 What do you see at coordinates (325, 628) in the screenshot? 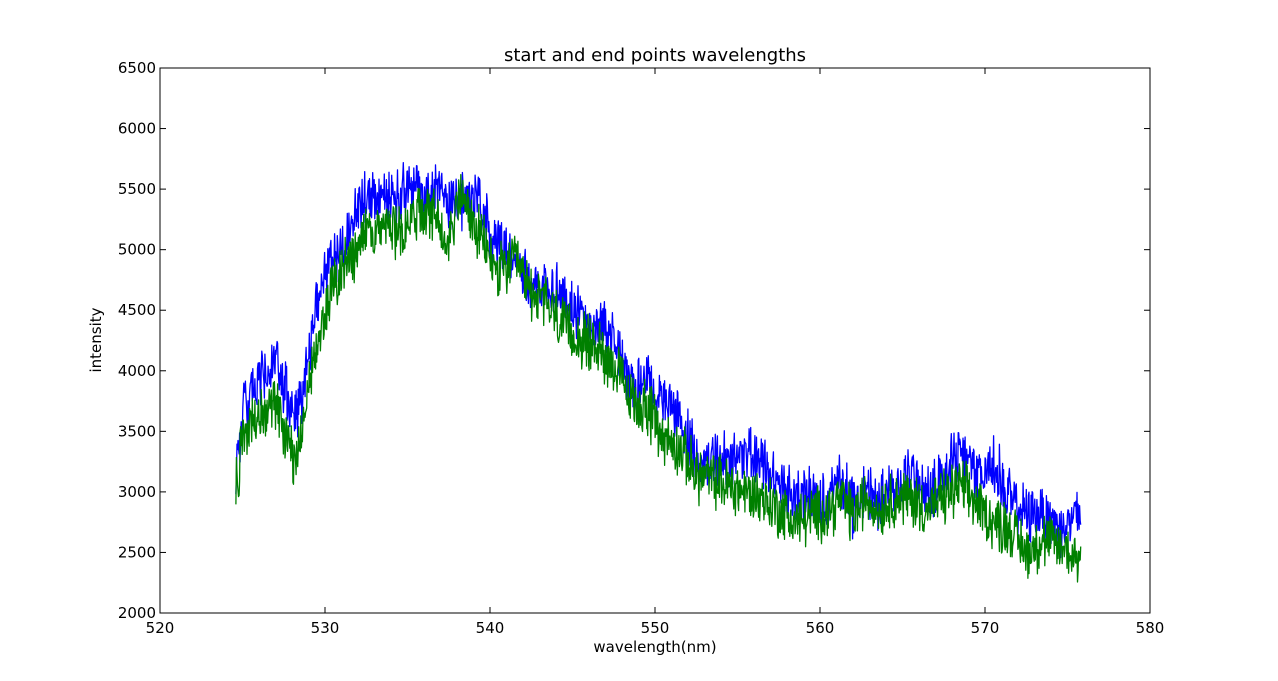
I see `x-tick-label: 530` at bounding box center [325, 628].